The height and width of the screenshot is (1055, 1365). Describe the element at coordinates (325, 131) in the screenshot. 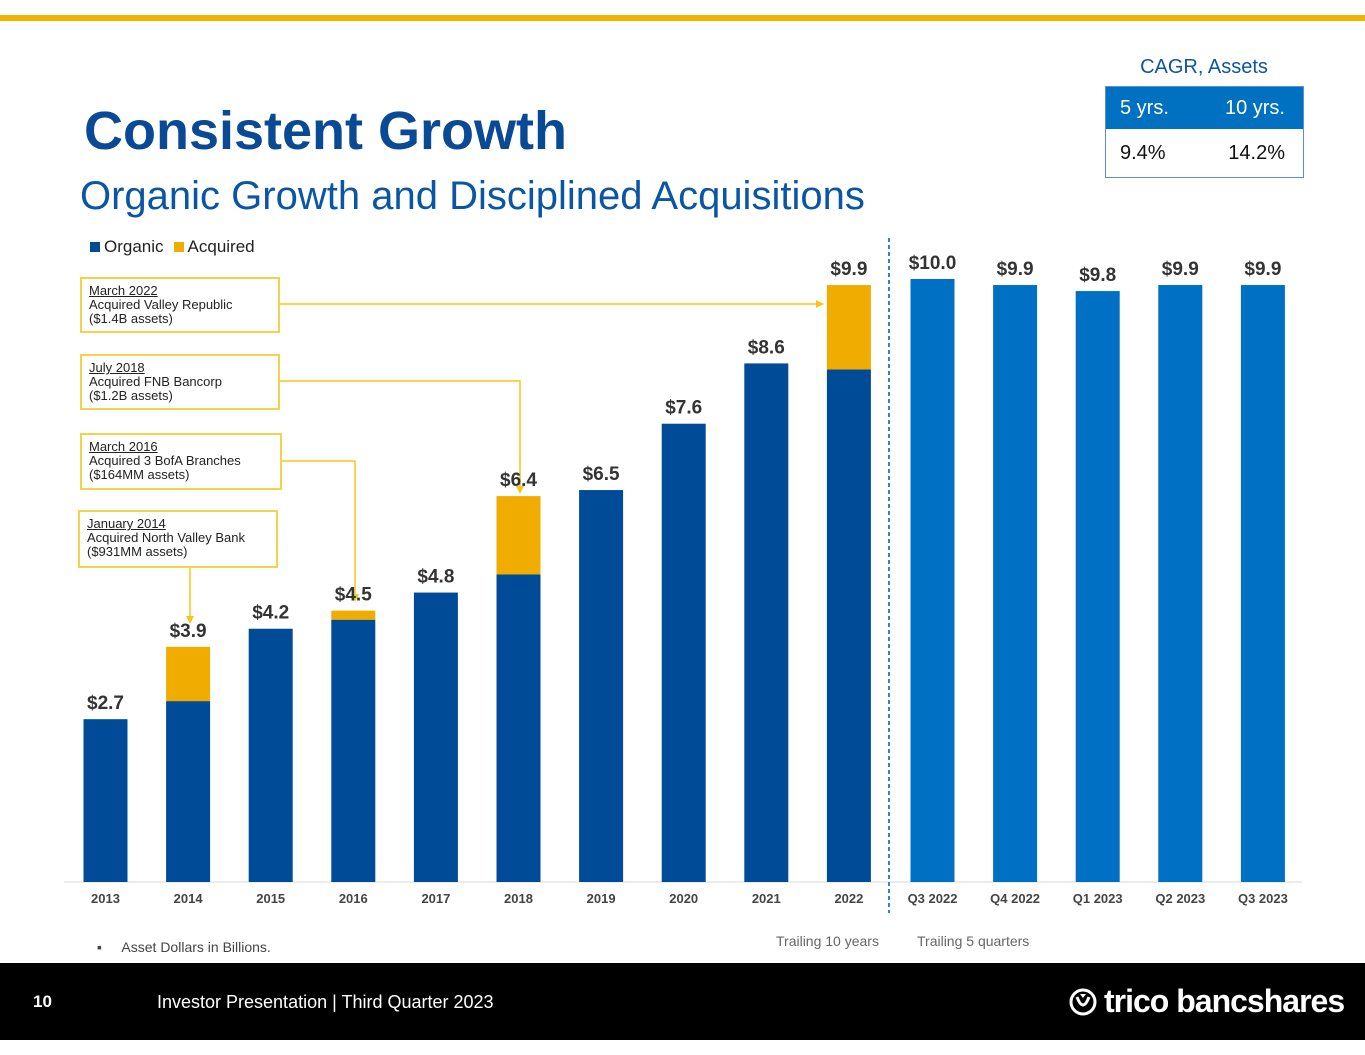

I see `page-title: Consistent Growth` at that location.